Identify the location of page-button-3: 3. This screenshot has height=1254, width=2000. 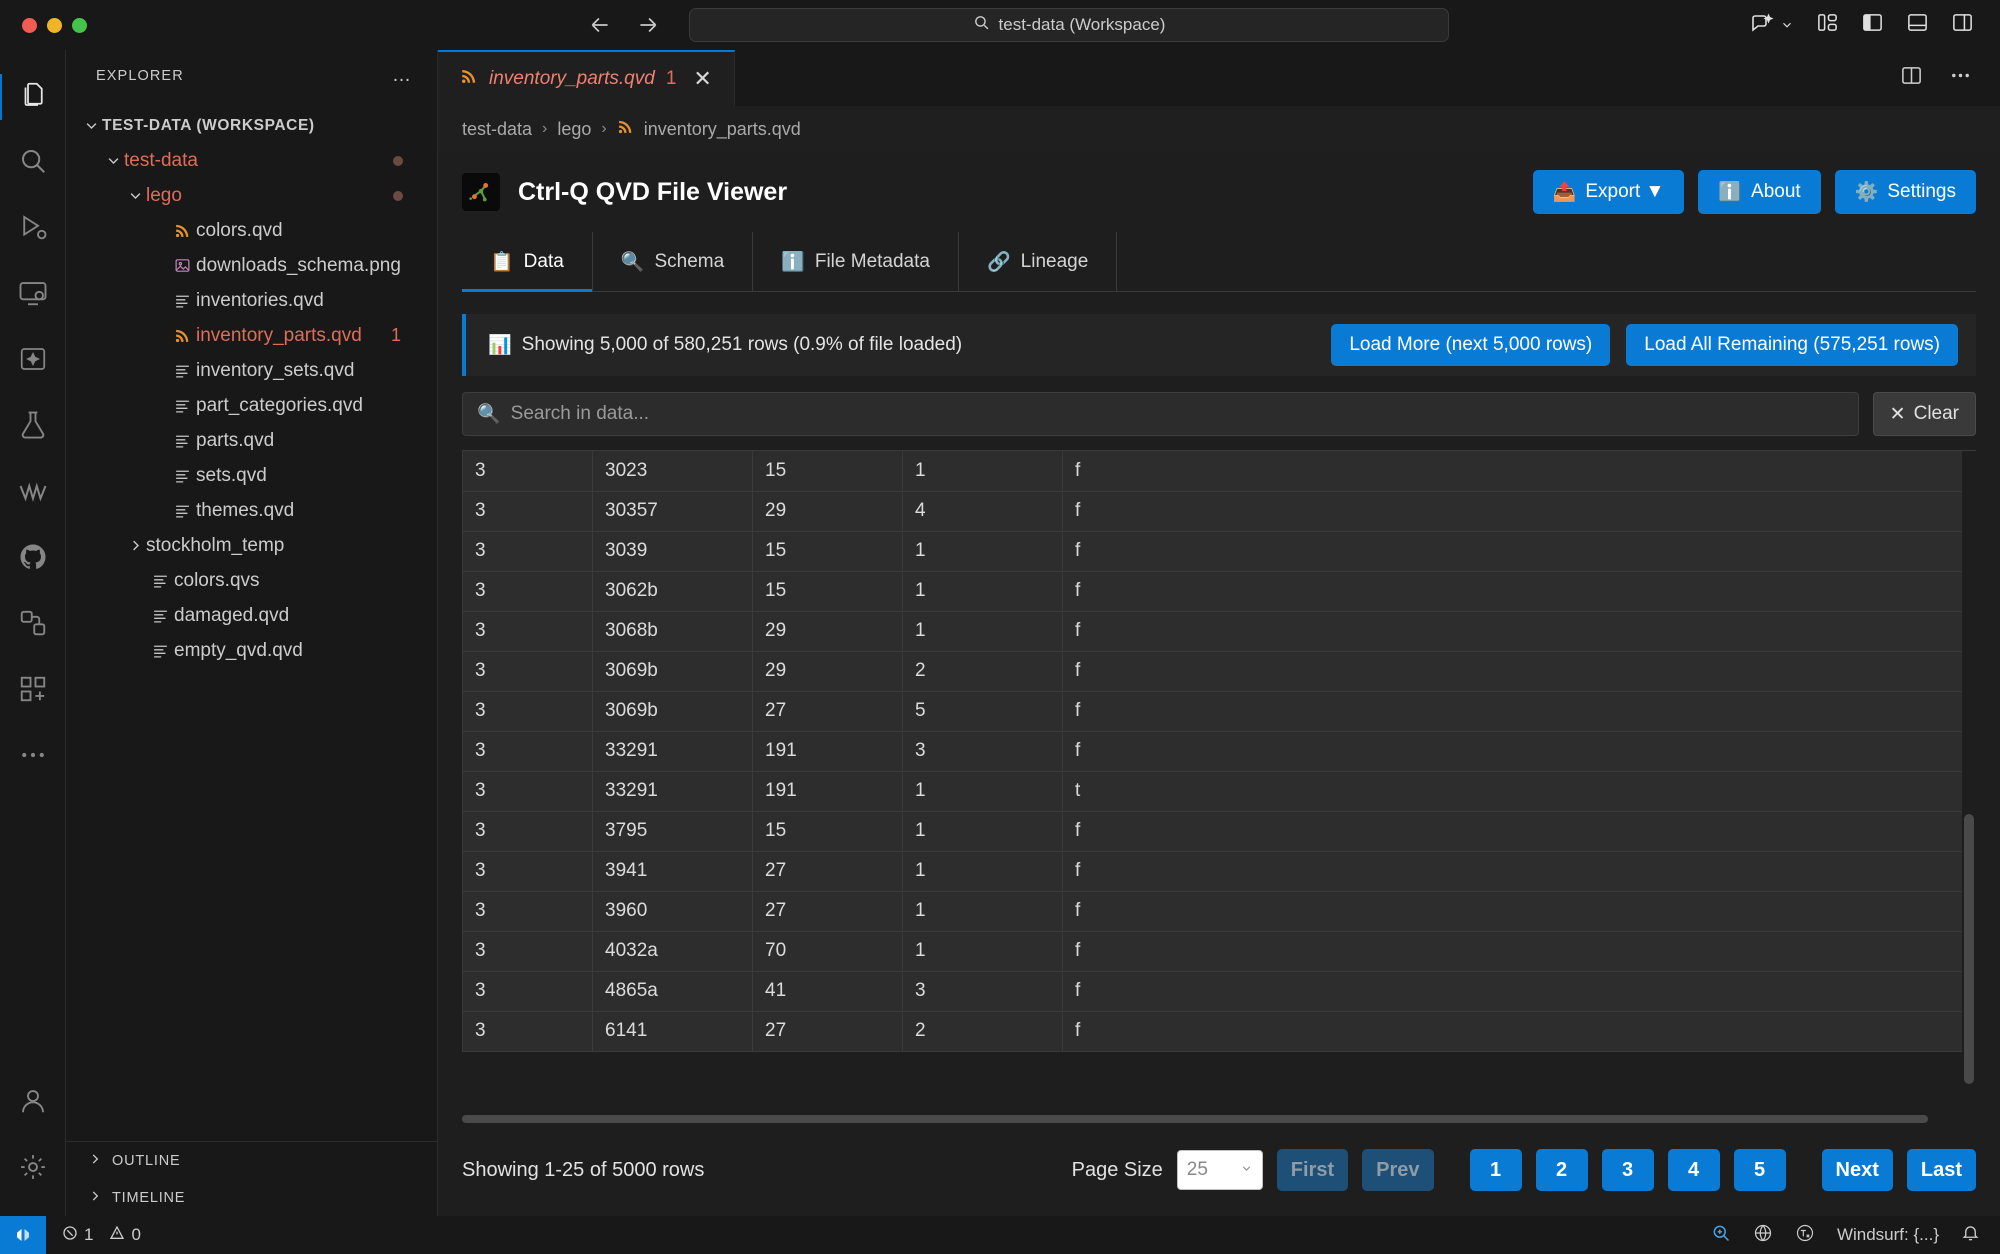
(1627, 1170).